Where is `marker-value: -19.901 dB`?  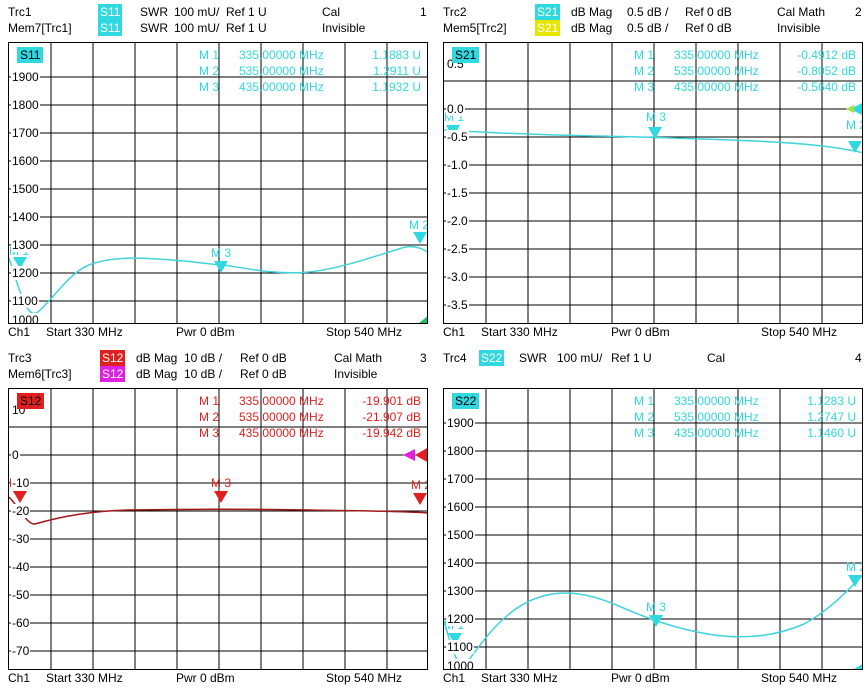 marker-value: -19.901 dB is located at coordinates (391, 401).